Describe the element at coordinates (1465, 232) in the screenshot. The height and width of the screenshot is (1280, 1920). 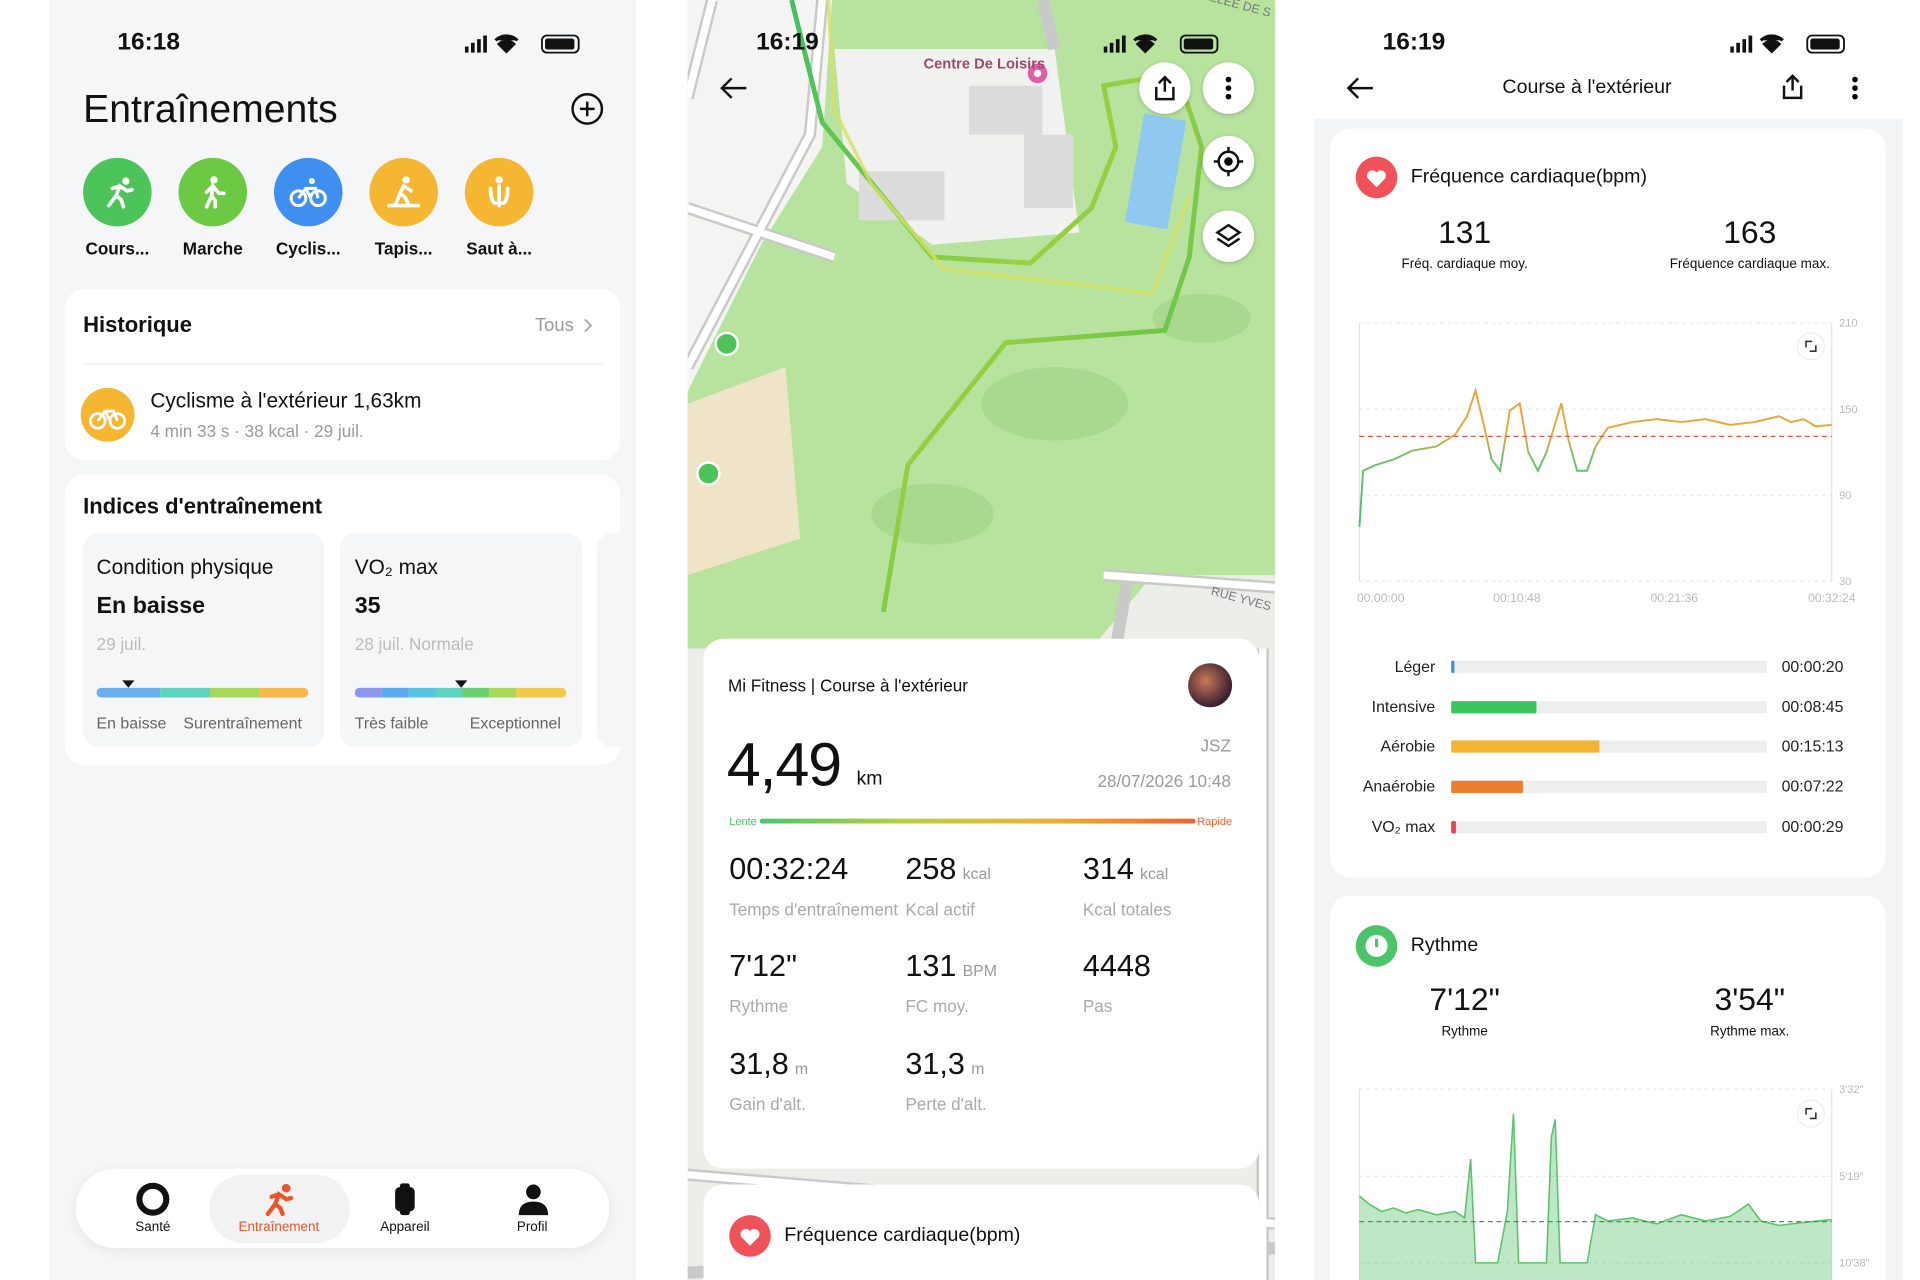
I see `stat-value: 131` at that location.